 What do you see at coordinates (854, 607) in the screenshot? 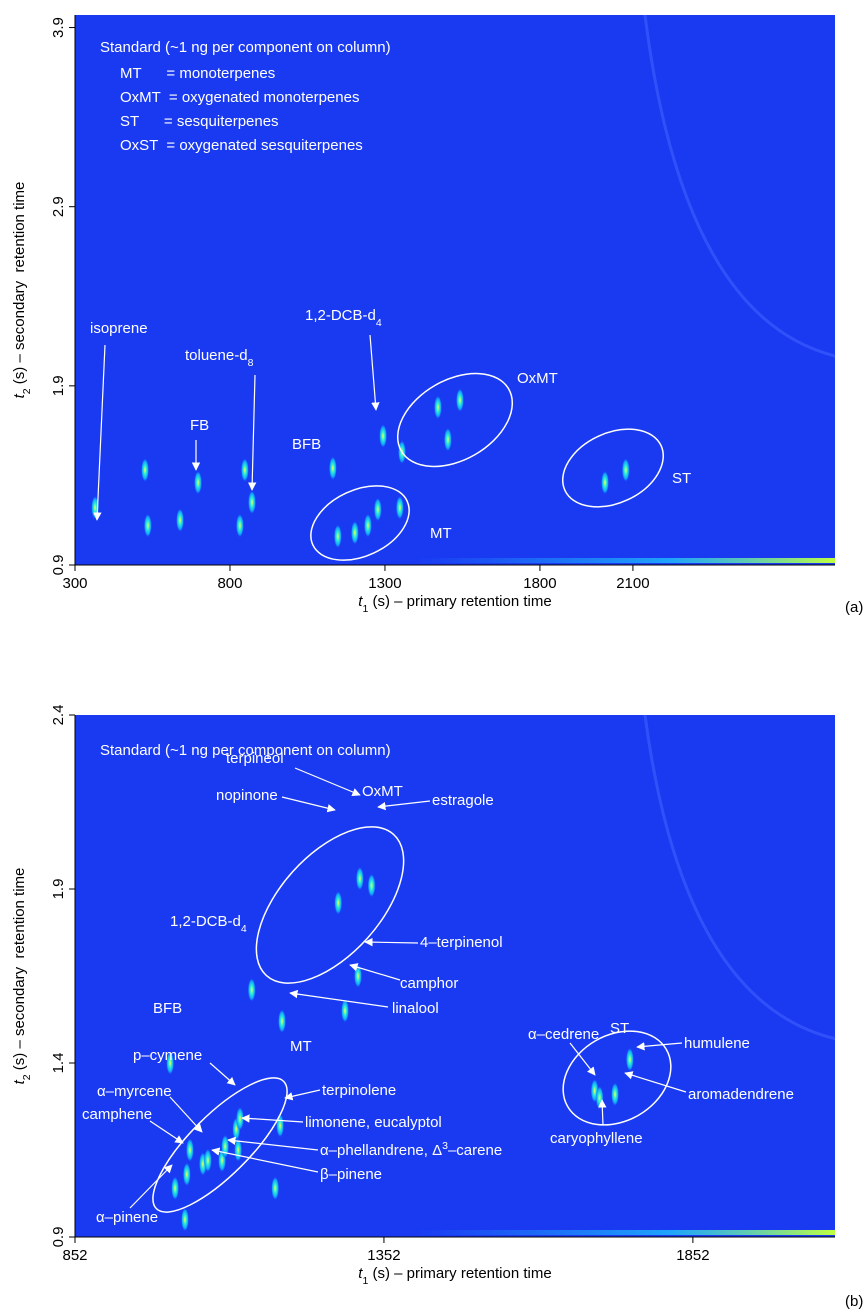
I see `panel-label: (a)` at bounding box center [854, 607].